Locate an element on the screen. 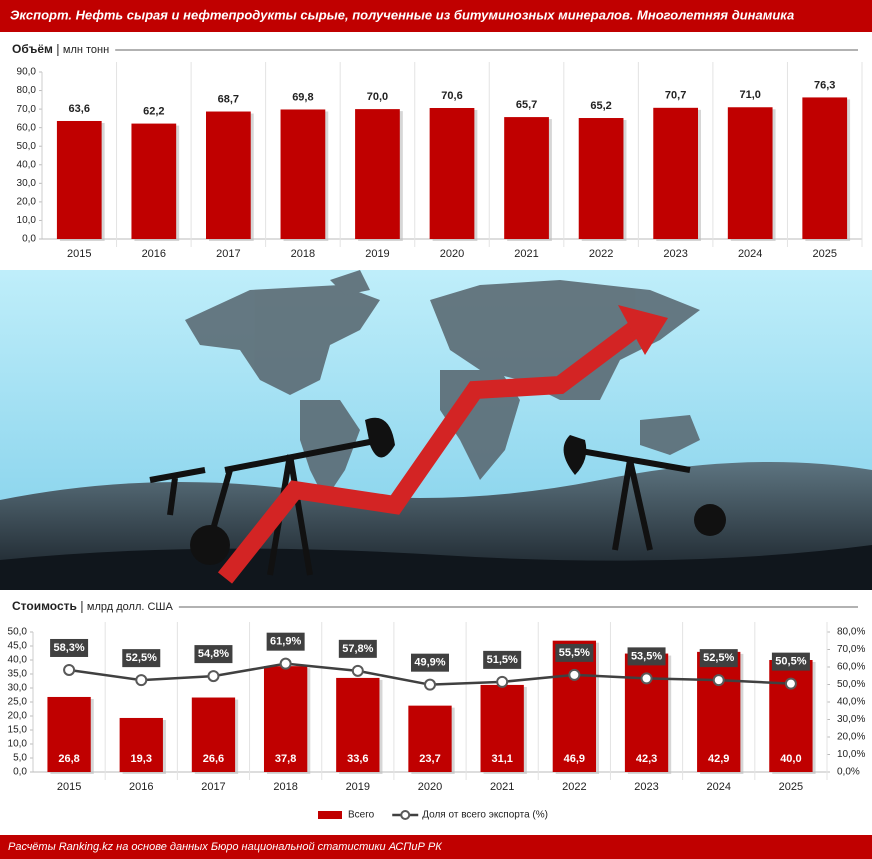  data-label: 37,8 is located at coordinates (285, 759).